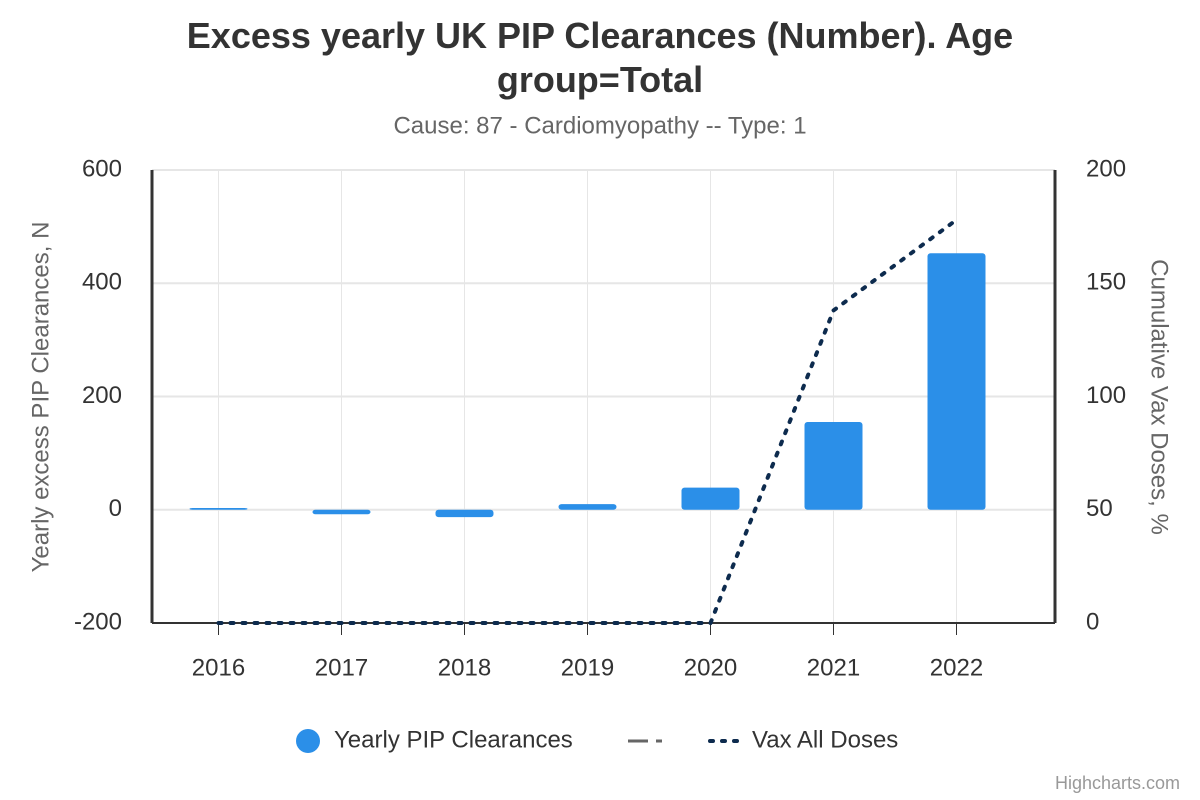 This screenshot has width=1200, height=800. I want to click on x-tick-label: 2017, so click(341, 667).